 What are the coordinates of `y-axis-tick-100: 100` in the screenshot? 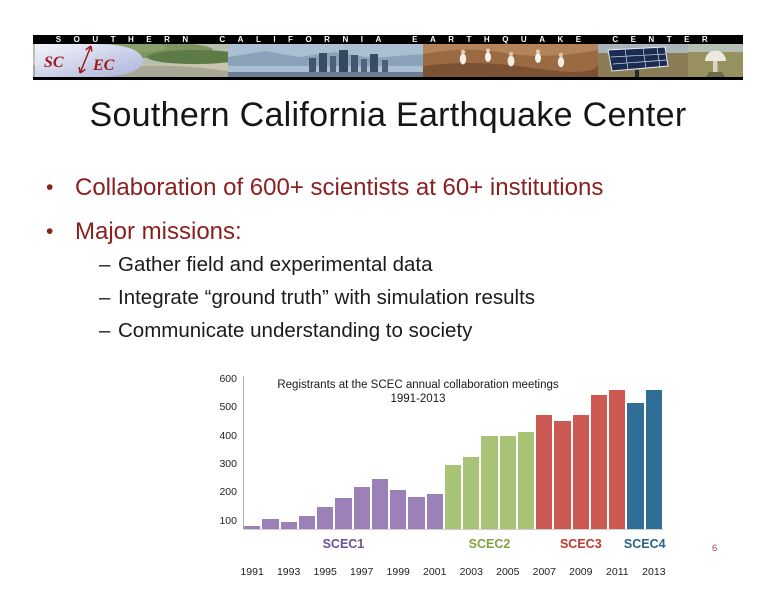 It's located at (228, 520).